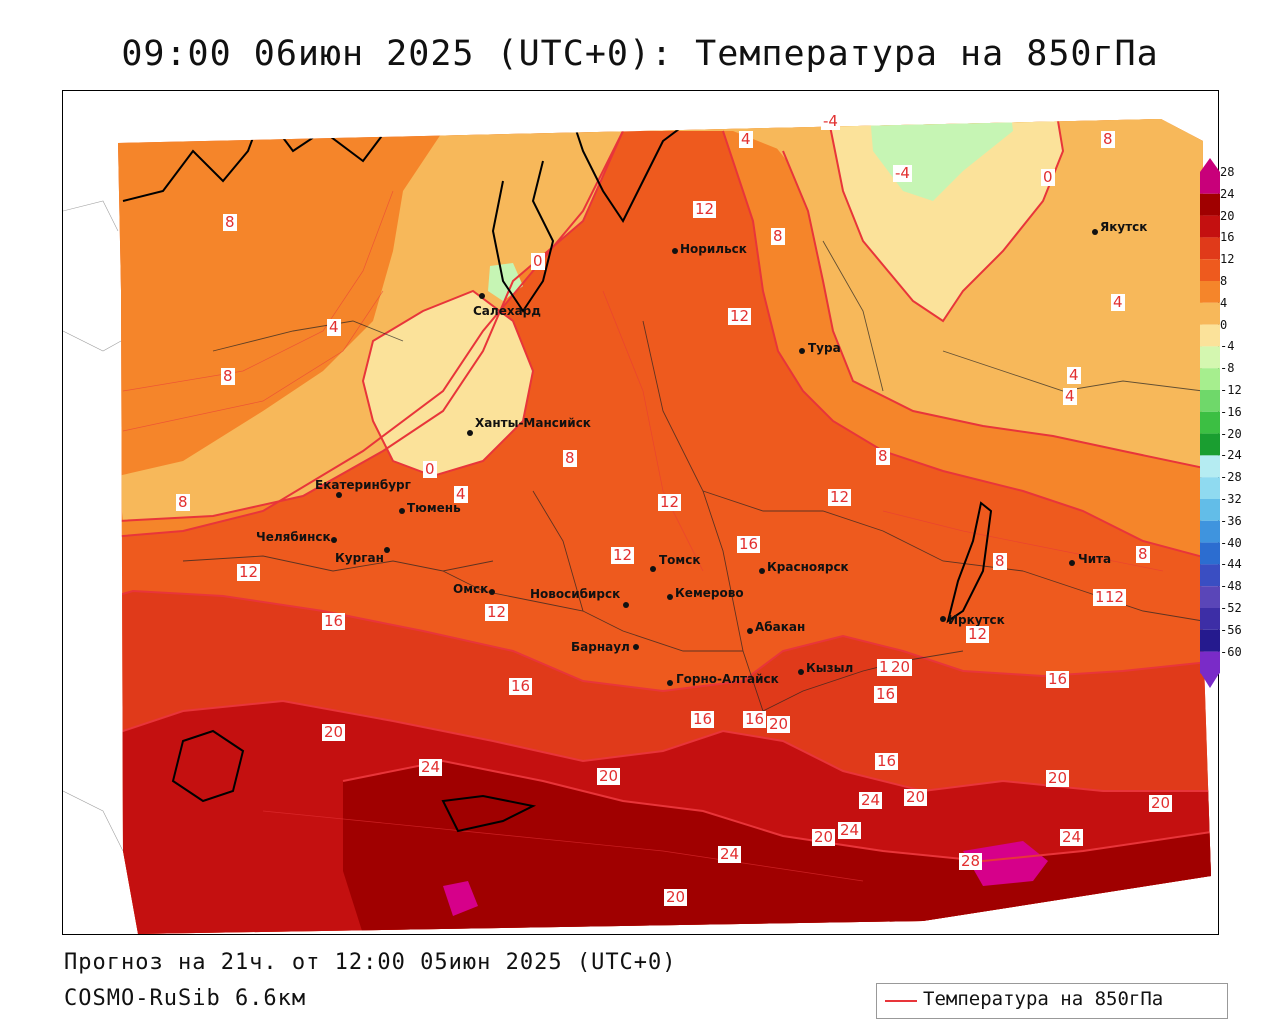  What do you see at coordinates (1227, 346) in the screenshot?
I see `colorbar-tick-label: -4` at bounding box center [1227, 346].